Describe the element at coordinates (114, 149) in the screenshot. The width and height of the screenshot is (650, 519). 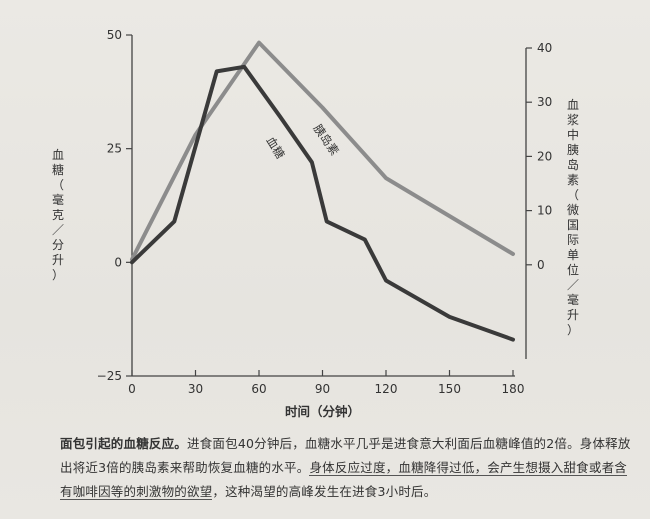
I see `left-tick-label: 25` at that location.